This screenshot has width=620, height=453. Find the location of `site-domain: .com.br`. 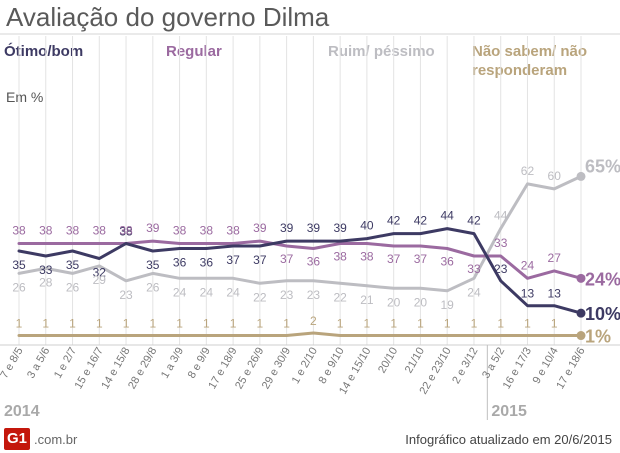

site-domain: .com.br is located at coordinates (56, 439).